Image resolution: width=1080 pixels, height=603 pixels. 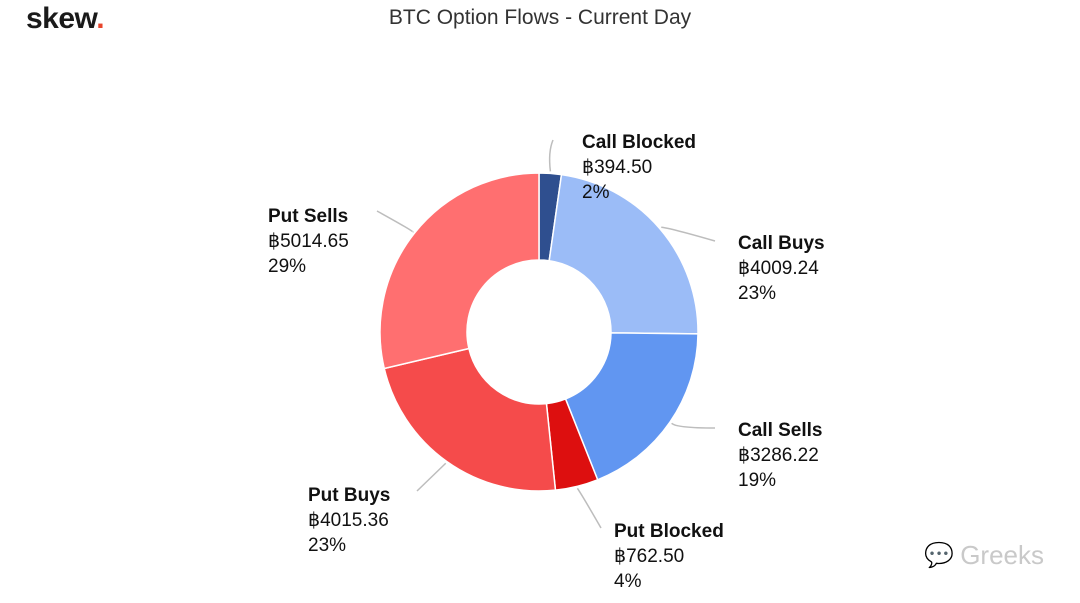 I want to click on label-put-blocked-value: ฿762.50, so click(x=649, y=556).